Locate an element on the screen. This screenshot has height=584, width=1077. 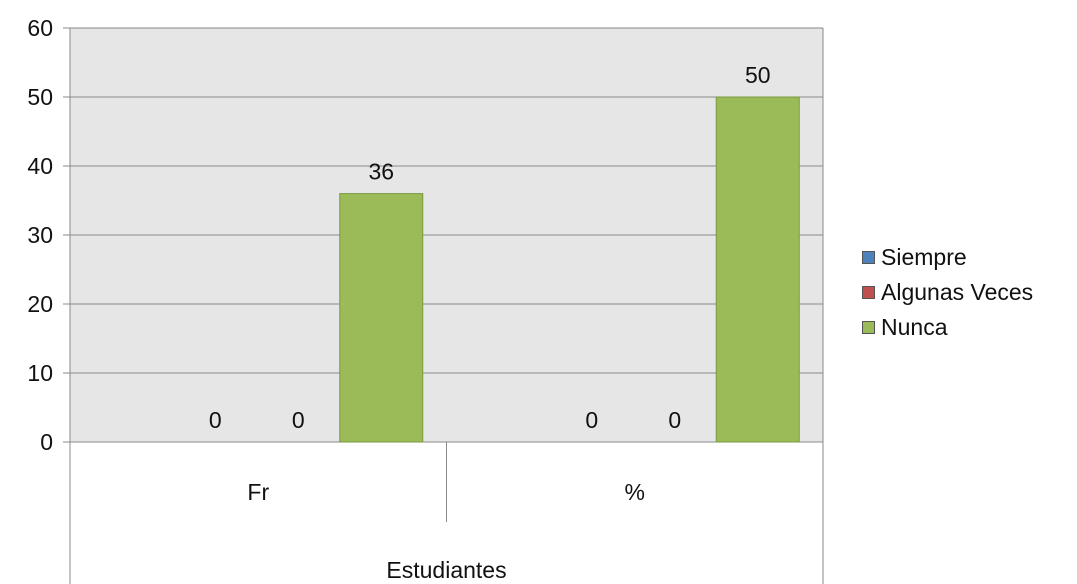
x-category-label-1: % is located at coordinates (635, 492).